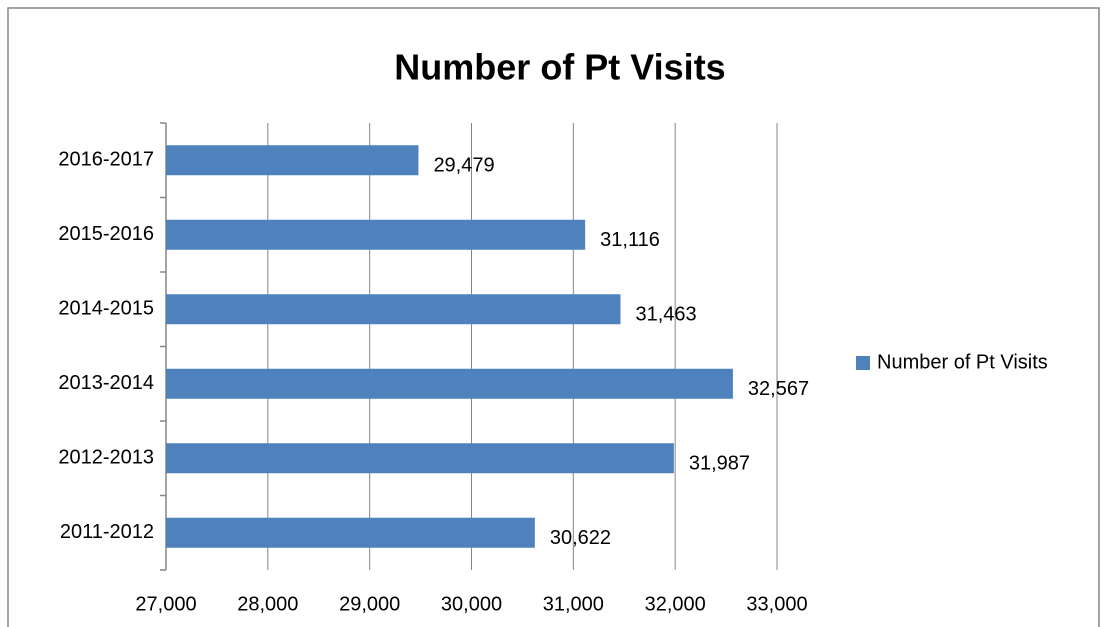 The width and height of the screenshot is (1107, 627). I want to click on y-tick-label: 2012-2013, so click(106, 458).